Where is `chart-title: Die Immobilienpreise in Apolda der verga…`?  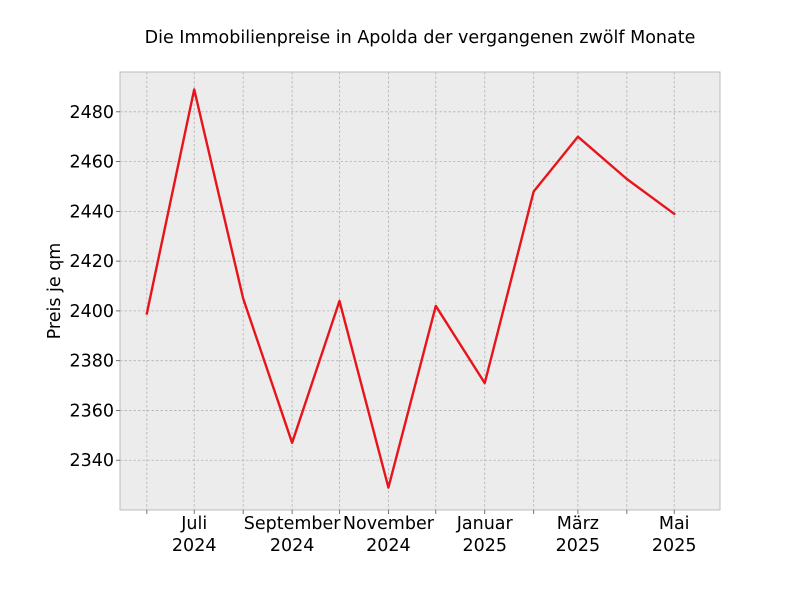 chart-title: Die Immobilienpreise in Apolda der verga… is located at coordinates (420, 38).